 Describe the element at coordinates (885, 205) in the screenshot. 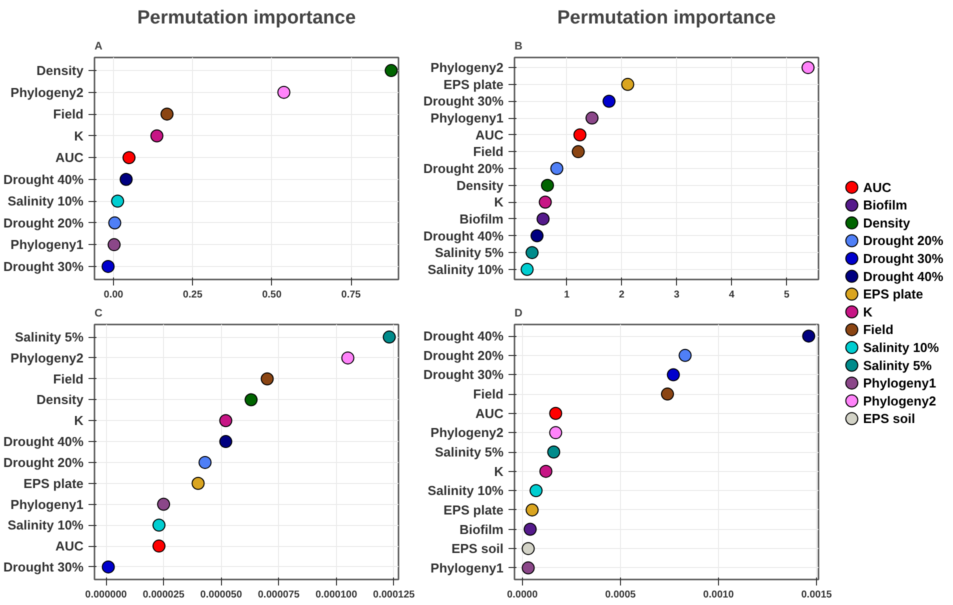

I see `legend-label: Biofilm` at that location.